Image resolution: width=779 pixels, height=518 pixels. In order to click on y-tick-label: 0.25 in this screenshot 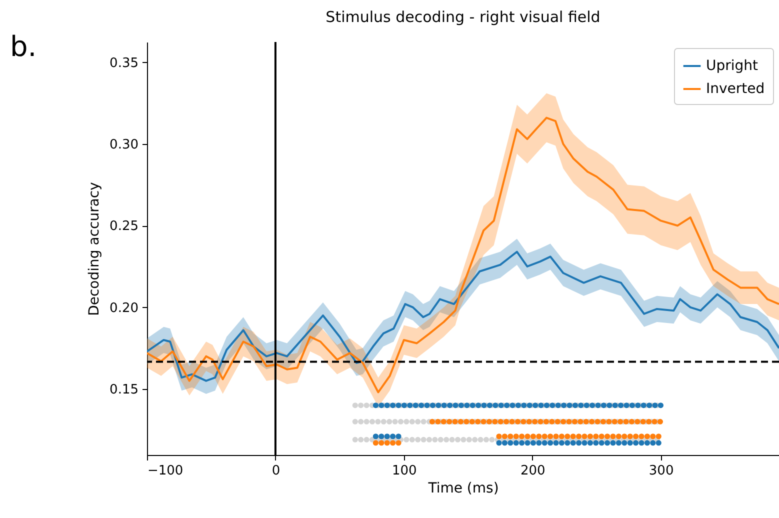, I will do `click(124, 226)`.